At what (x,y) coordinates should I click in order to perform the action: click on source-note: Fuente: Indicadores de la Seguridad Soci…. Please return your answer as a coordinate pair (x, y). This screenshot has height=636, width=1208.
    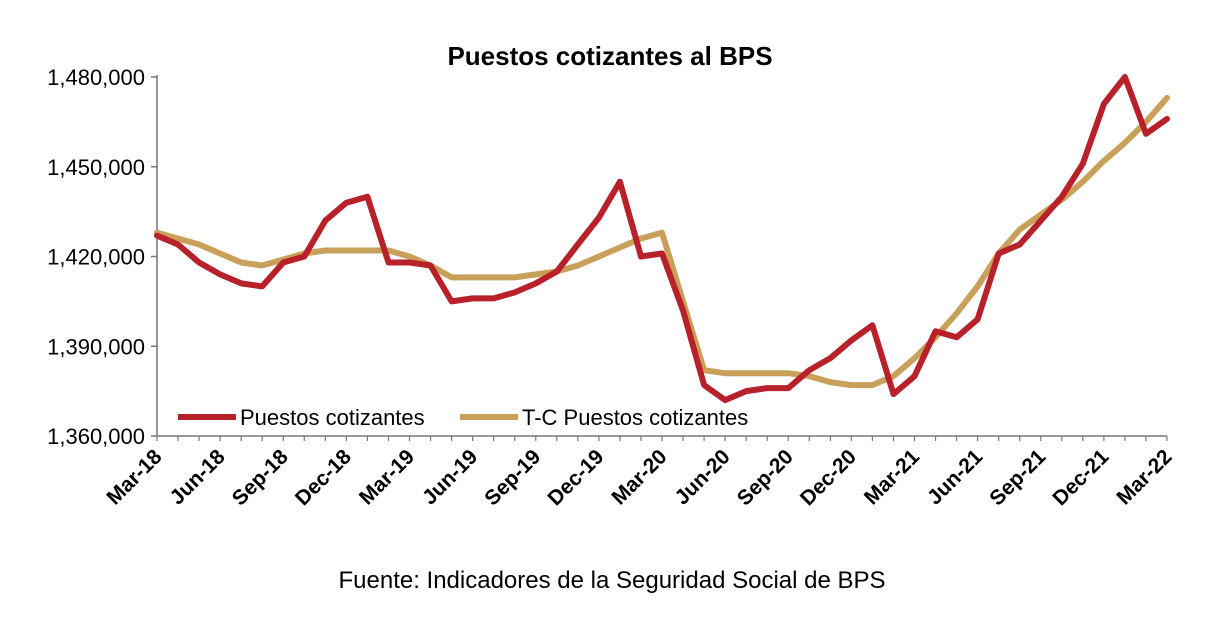
    Looking at the image, I should click on (611, 580).